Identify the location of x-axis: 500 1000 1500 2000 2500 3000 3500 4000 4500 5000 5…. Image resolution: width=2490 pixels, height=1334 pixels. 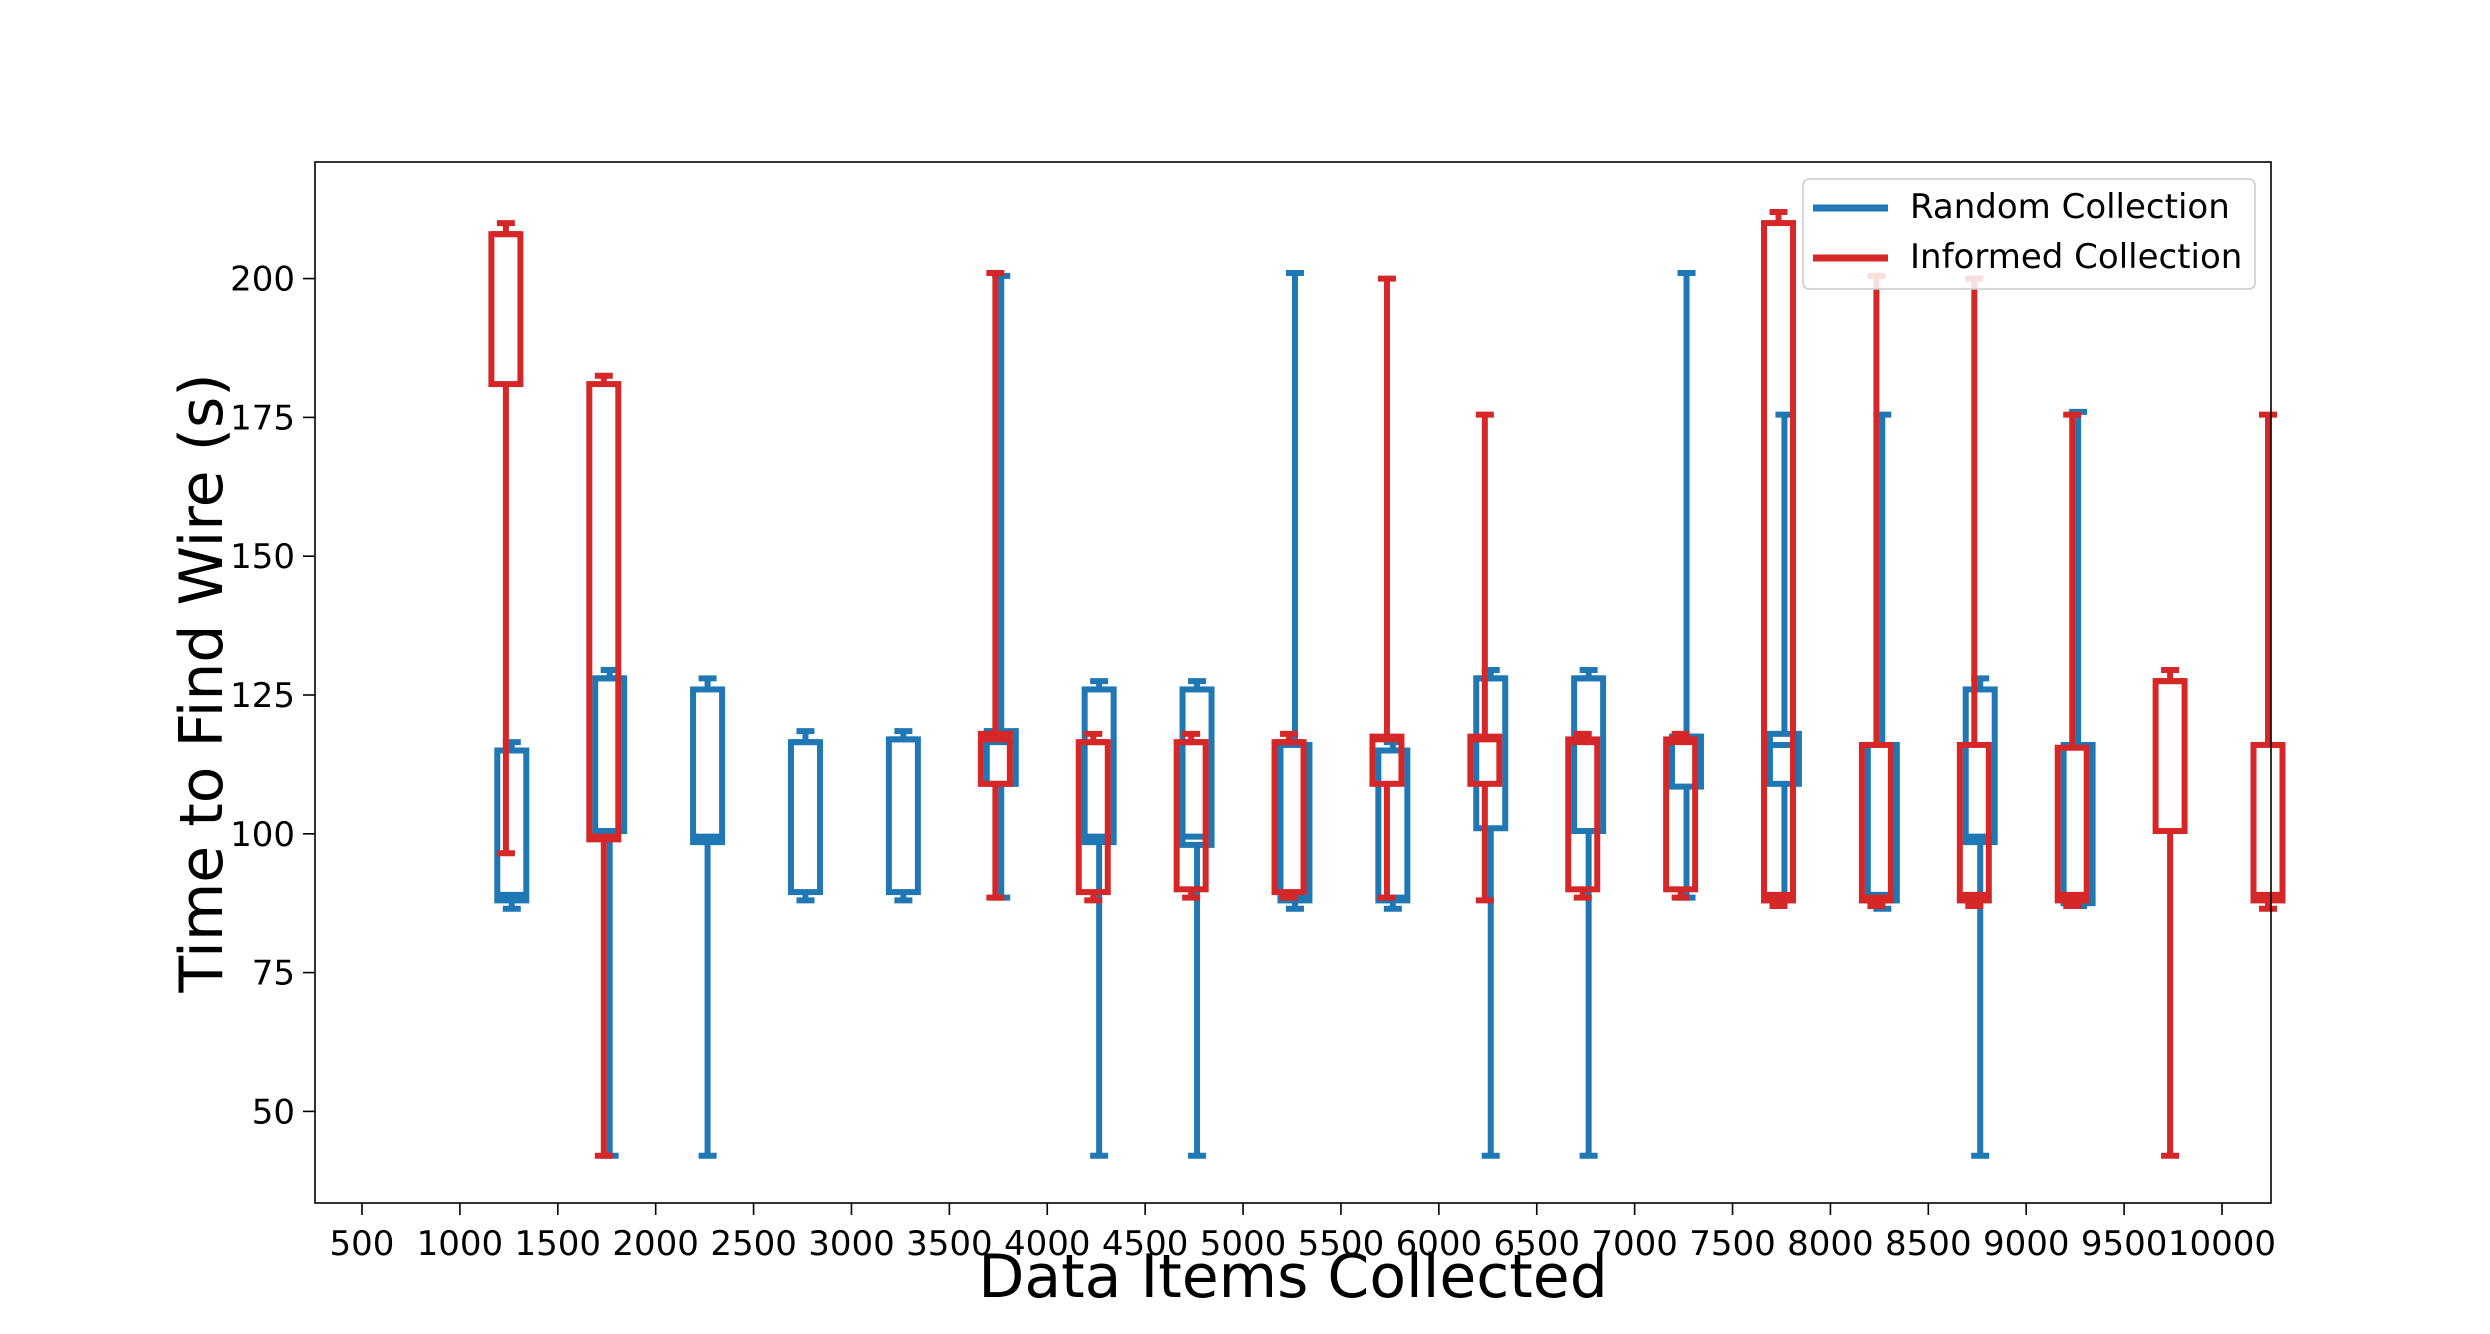
(1303, 1233).